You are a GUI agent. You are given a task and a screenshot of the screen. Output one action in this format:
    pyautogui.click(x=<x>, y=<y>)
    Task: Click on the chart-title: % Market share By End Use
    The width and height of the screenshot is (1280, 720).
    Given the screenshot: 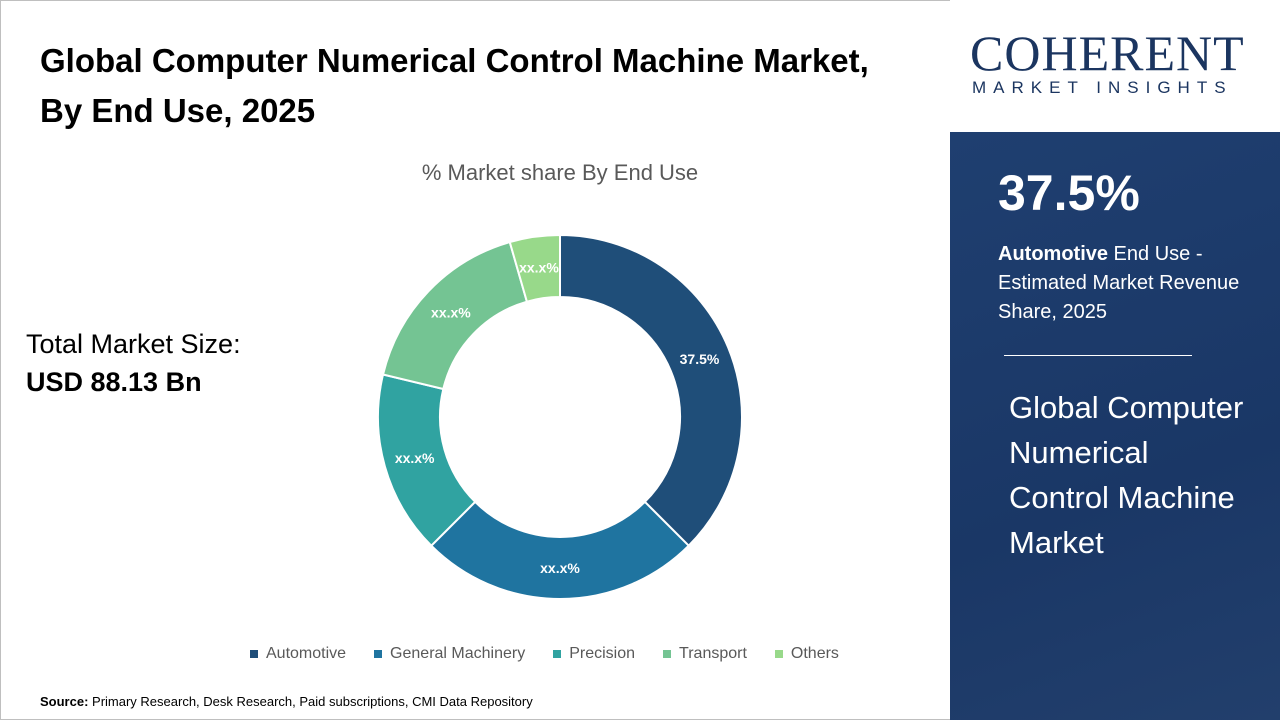 What is the action you would take?
    pyautogui.click(x=560, y=172)
    